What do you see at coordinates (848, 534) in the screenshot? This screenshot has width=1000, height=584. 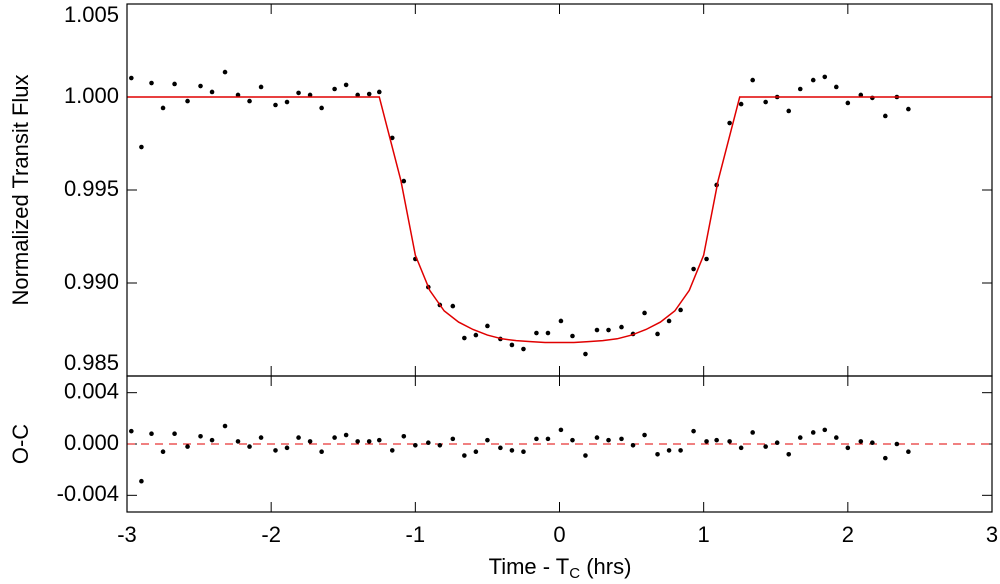 I see `x-tick-label: 2` at bounding box center [848, 534].